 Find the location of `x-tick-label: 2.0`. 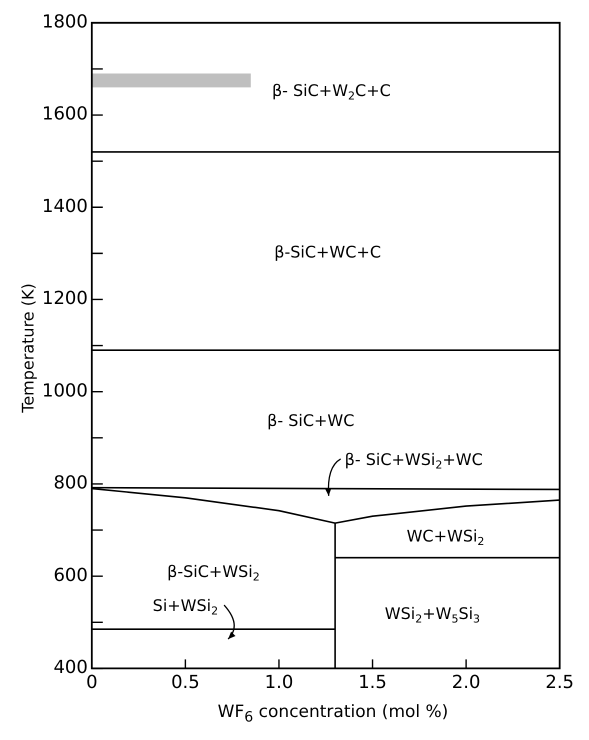

x-tick-label: 2.0 is located at coordinates (466, 682).